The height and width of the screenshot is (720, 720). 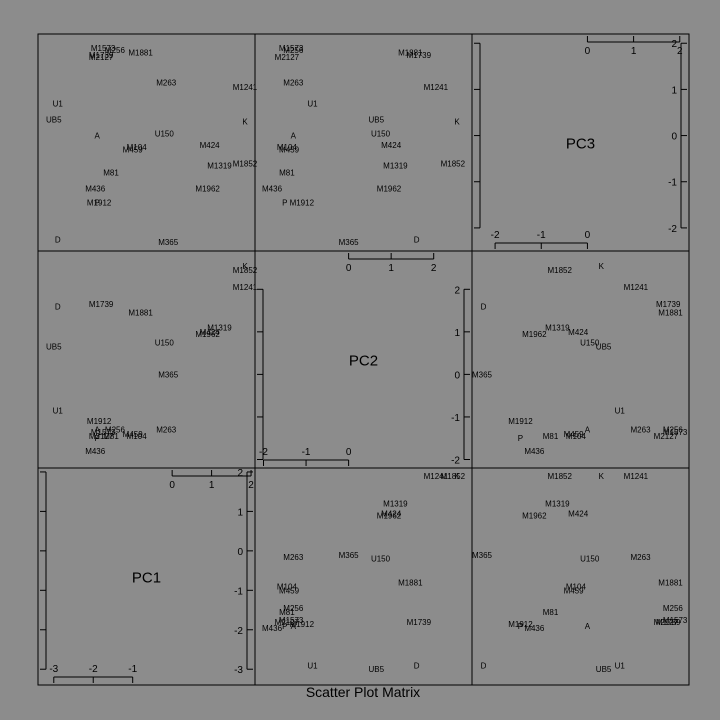 I want to click on tick-label-PC3-right: 2, so click(x=674, y=44).